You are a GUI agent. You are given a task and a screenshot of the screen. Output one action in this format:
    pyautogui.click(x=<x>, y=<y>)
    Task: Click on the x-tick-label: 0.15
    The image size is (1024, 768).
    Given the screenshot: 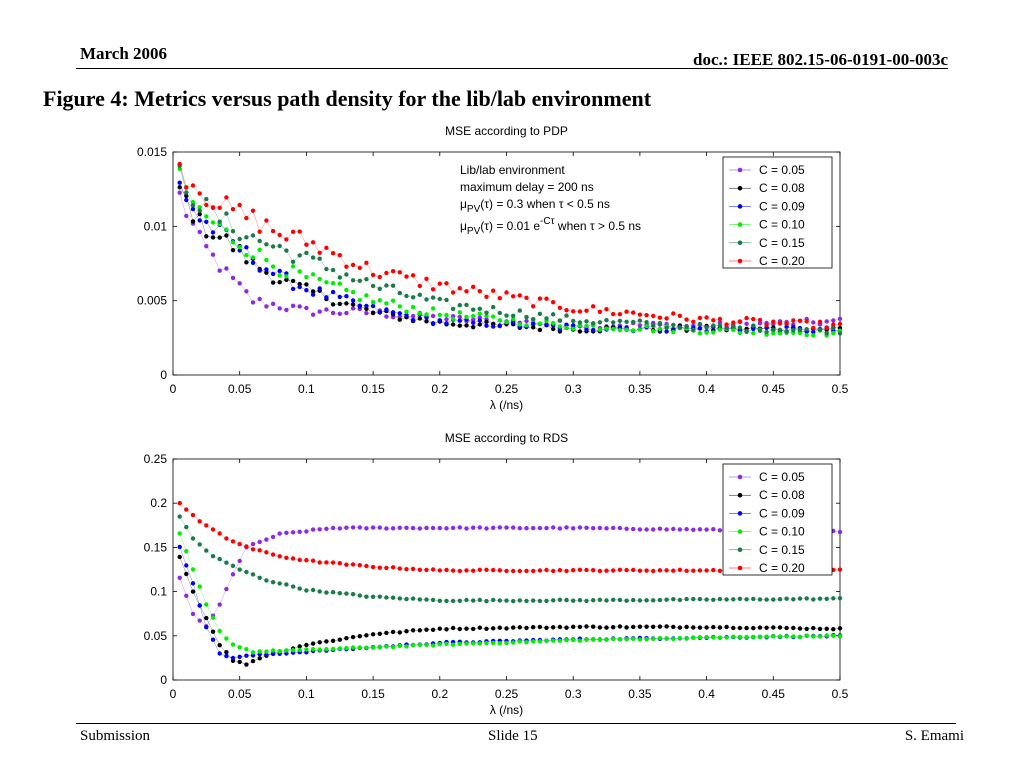 What is the action you would take?
    pyautogui.click(x=373, y=694)
    